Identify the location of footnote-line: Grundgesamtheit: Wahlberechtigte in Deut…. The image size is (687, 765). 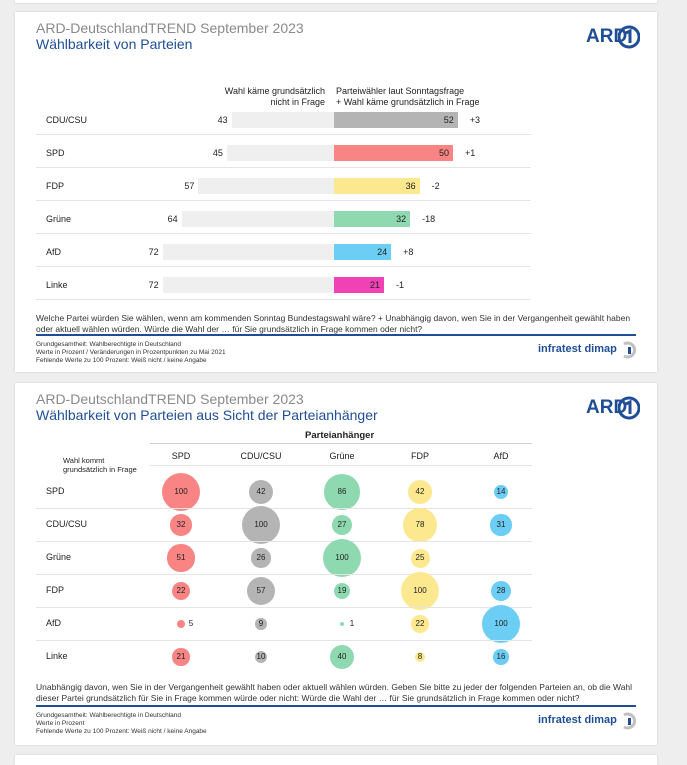
(109, 715).